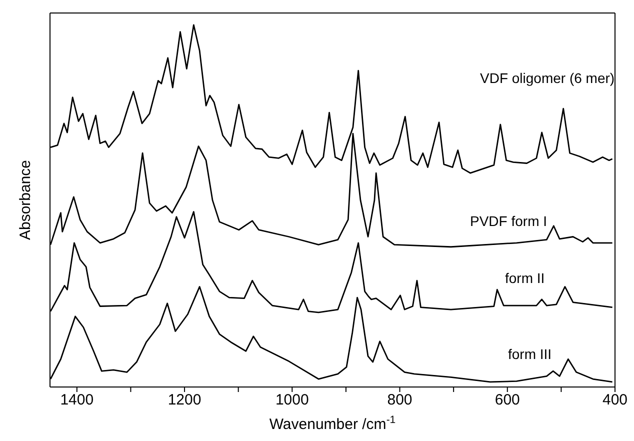  What do you see at coordinates (507, 400) in the screenshot?
I see `x-tick-label: 600` at bounding box center [507, 400].